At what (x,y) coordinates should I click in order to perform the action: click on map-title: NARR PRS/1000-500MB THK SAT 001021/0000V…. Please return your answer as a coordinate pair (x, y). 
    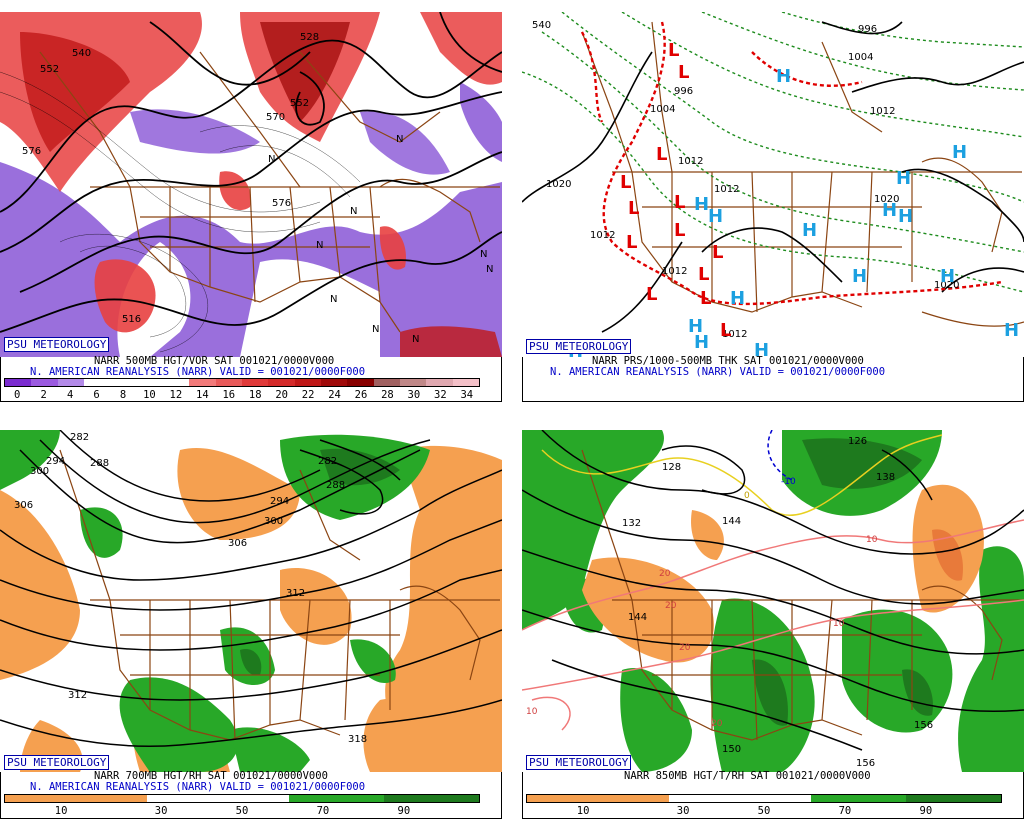
    Looking at the image, I should click on (728, 361).